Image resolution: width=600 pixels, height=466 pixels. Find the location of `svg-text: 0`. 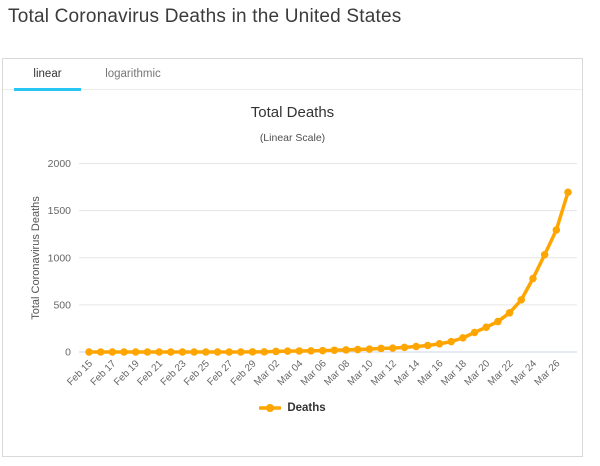

svg-text: 0 is located at coordinates (68, 353).